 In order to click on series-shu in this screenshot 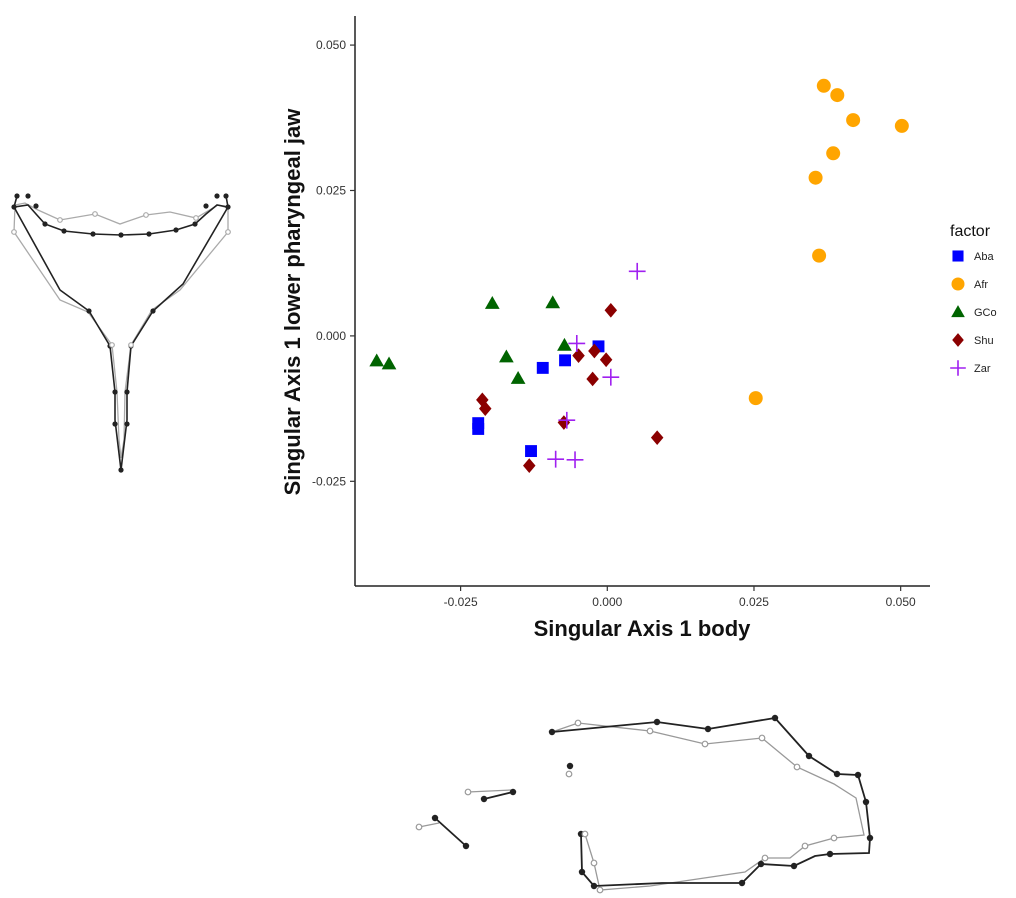, I will do `click(570, 387)`.